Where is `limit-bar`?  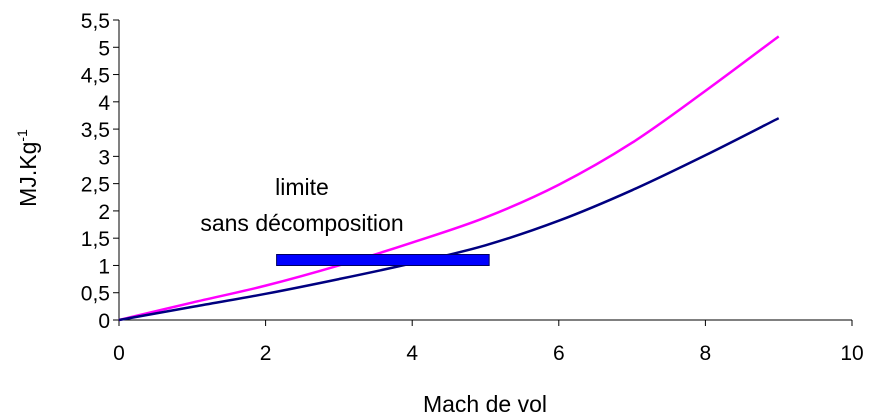 limit-bar is located at coordinates (383, 260).